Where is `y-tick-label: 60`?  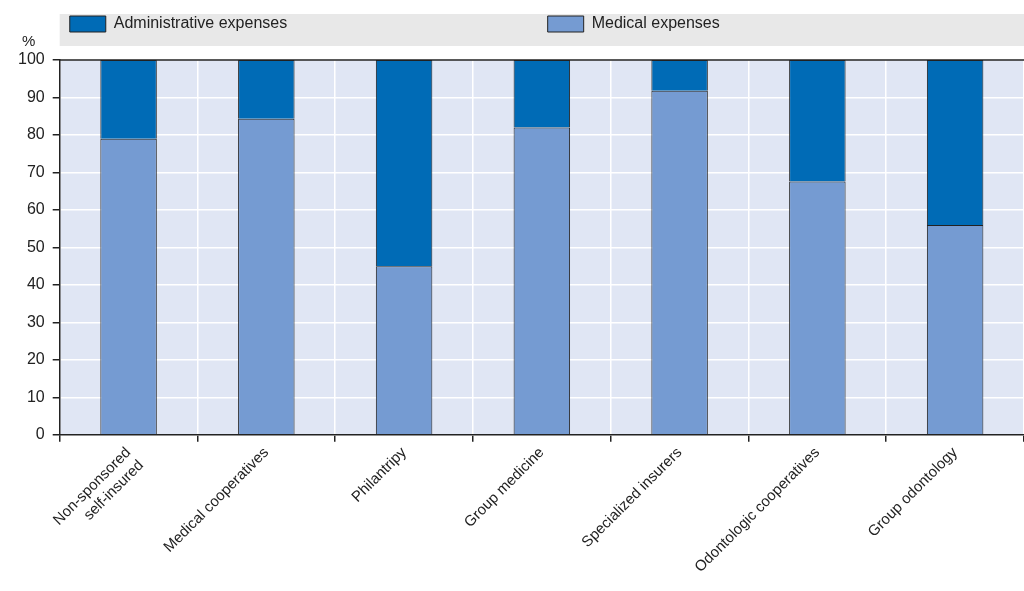
y-tick-label: 60 is located at coordinates (35, 209).